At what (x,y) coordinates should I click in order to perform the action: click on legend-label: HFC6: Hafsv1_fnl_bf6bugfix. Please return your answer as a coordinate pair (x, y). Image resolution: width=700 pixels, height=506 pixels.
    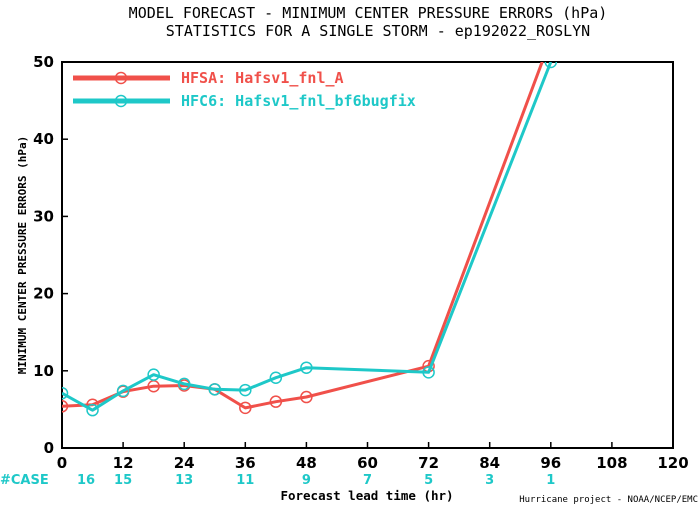
    Looking at the image, I should click on (298, 101).